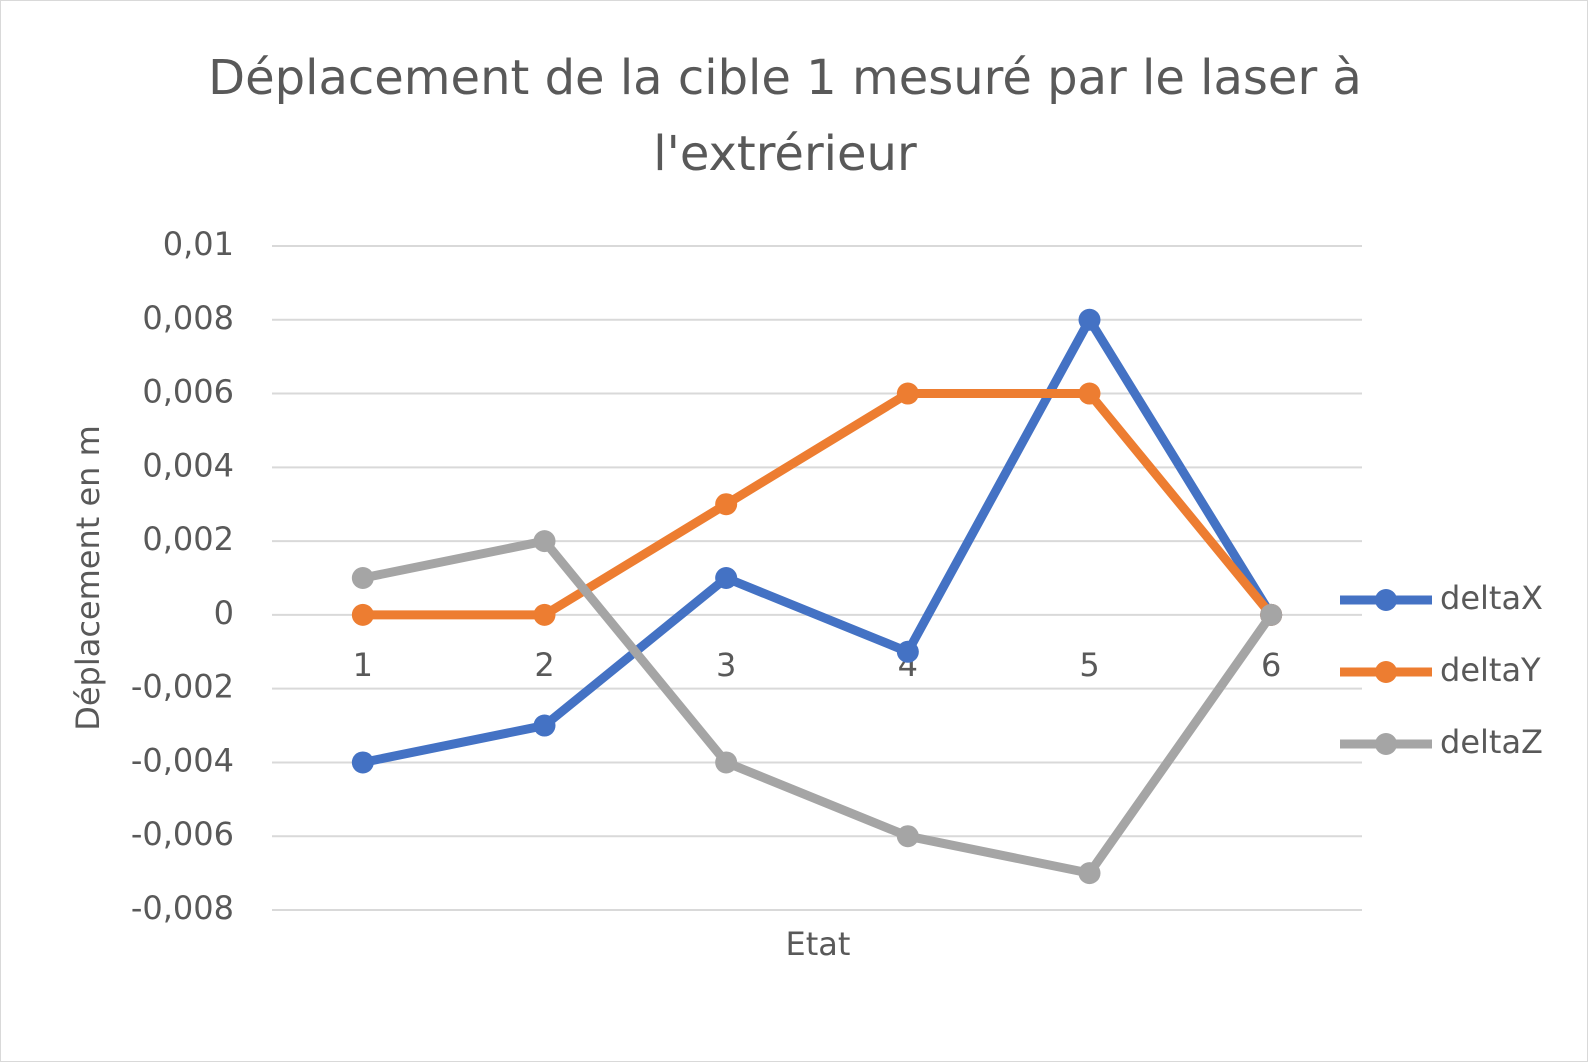 The height and width of the screenshot is (1062, 1588). What do you see at coordinates (188, 318) in the screenshot?
I see `y-tick-label: 0,008` at bounding box center [188, 318].